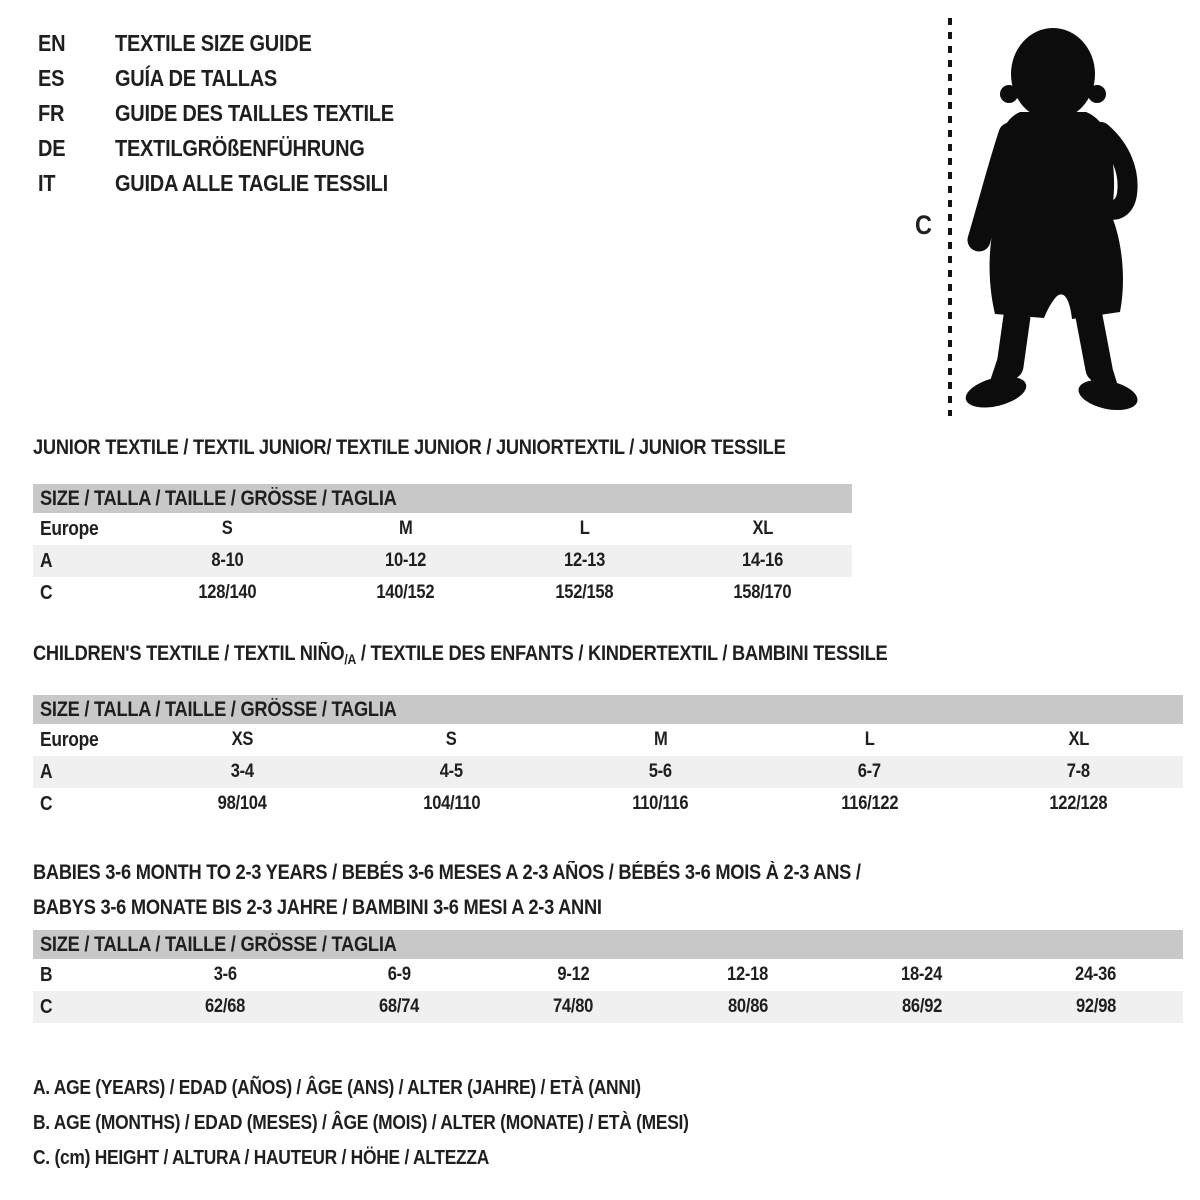 This screenshot has width=1200, height=1200. What do you see at coordinates (227, 592) in the screenshot?
I see `height-cell: 128/140` at bounding box center [227, 592].